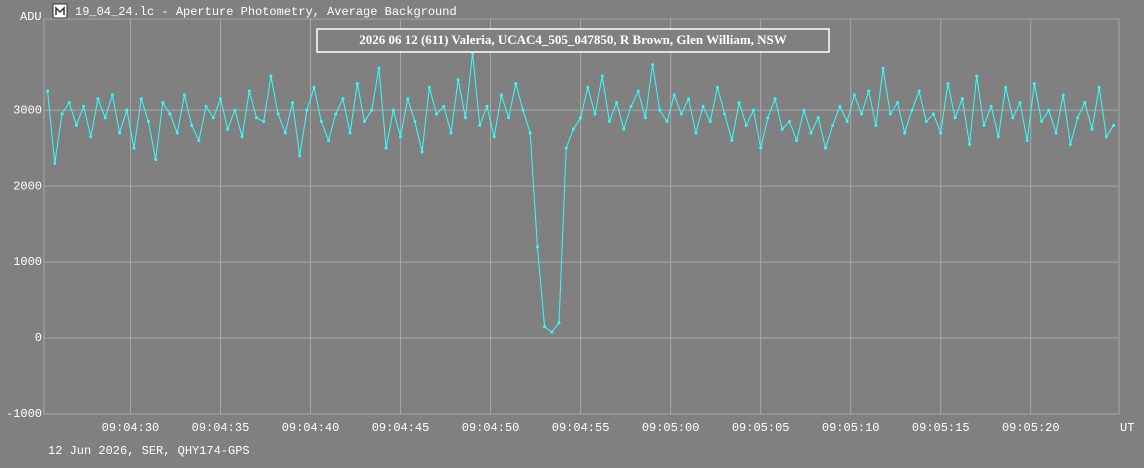 This screenshot has width=1144, height=468. What do you see at coordinates (24, 414) in the screenshot?
I see `y-tick-label: -1000` at bounding box center [24, 414].